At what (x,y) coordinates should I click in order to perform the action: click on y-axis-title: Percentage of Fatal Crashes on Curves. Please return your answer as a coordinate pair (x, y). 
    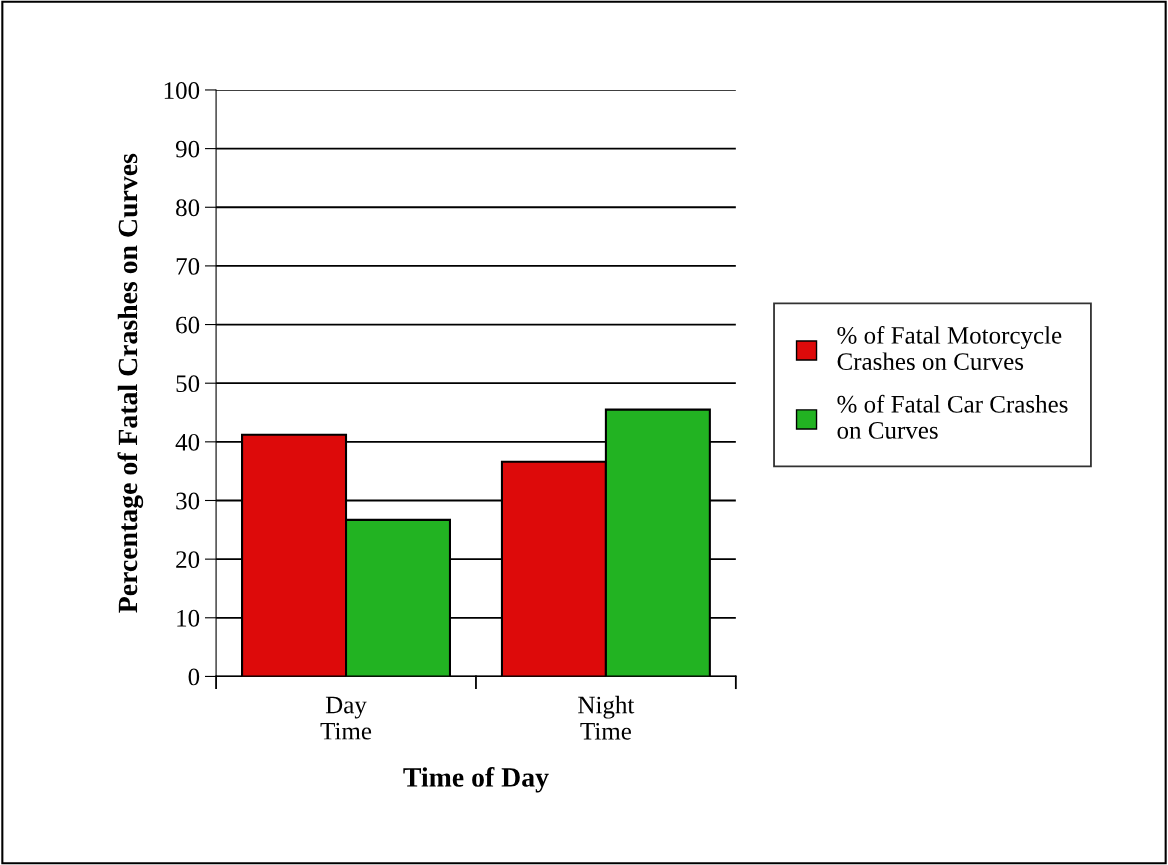
    Looking at the image, I should click on (130, 383).